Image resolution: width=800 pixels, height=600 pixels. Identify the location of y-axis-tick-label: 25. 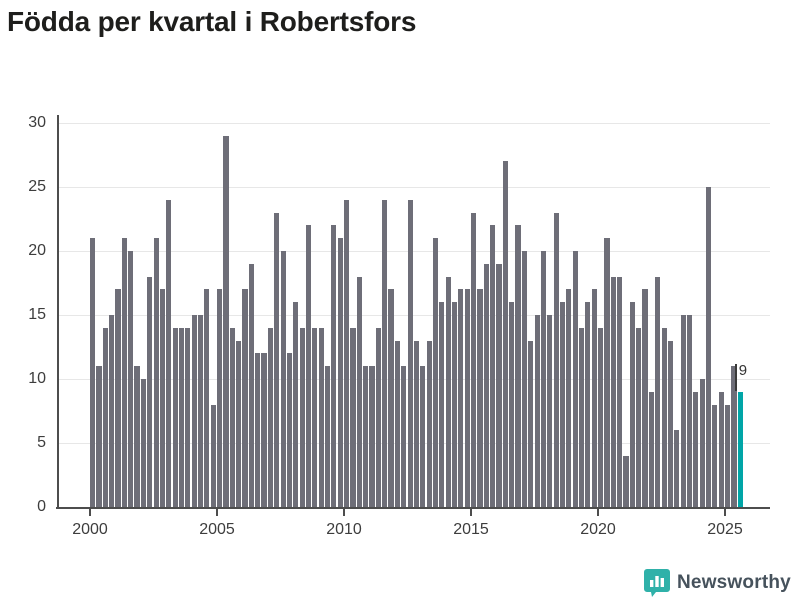
(37, 186).